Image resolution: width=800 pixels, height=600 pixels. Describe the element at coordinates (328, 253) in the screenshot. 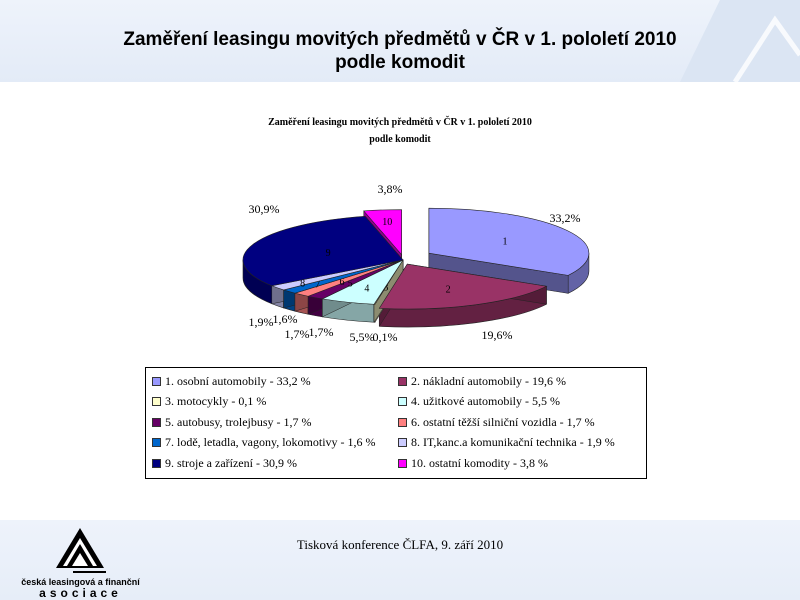

I see `pie-slice-number-9: 9` at that location.